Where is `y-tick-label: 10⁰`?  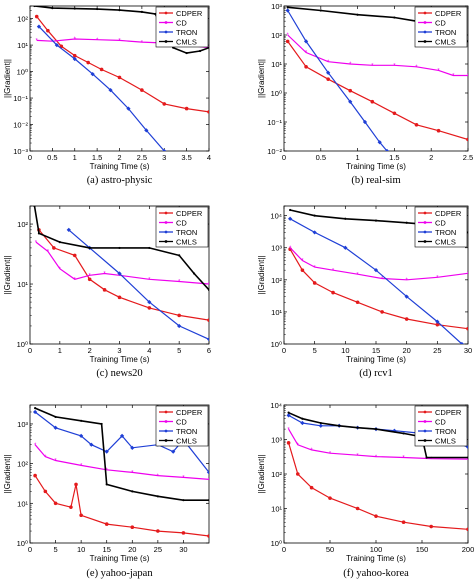
y-tick-label: 10⁰ is located at coordinates (22, 344).